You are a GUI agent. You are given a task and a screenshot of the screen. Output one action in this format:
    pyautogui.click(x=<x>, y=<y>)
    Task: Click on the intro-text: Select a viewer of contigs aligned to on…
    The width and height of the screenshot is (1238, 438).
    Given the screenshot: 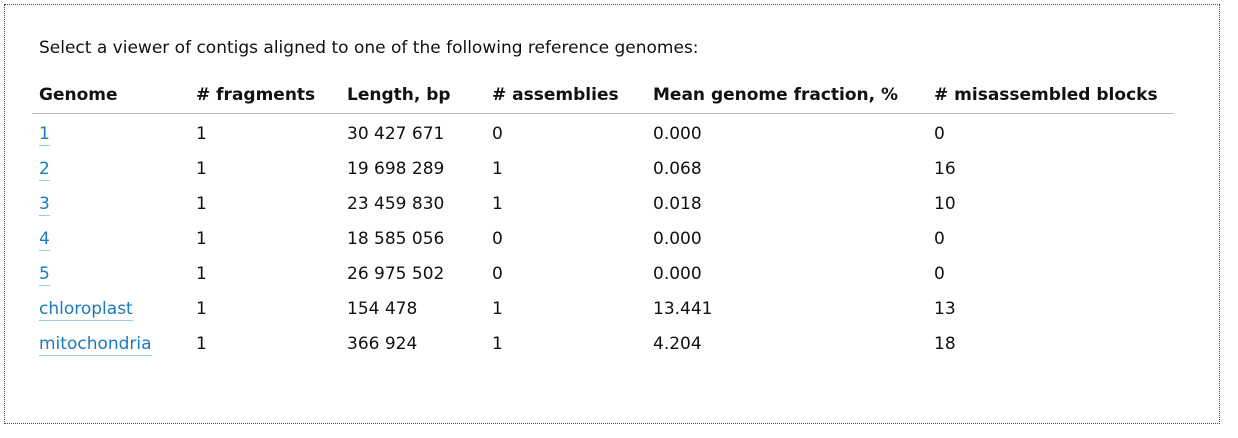 What is the action you would take?
    pyautogui.click(x=369, y=48)
    